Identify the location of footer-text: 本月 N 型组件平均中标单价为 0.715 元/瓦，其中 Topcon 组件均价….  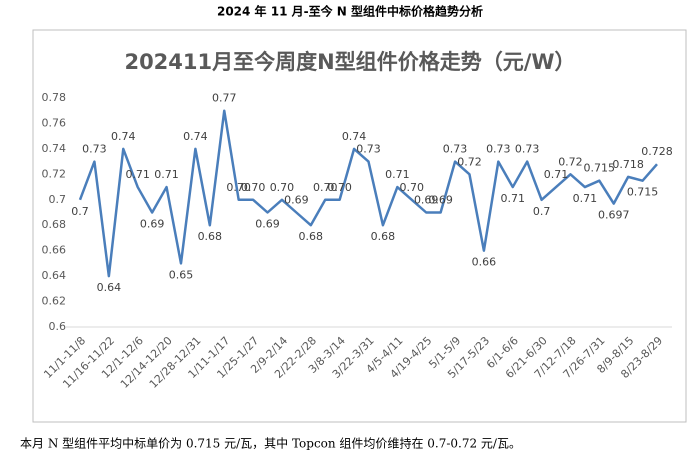
(270, 443).